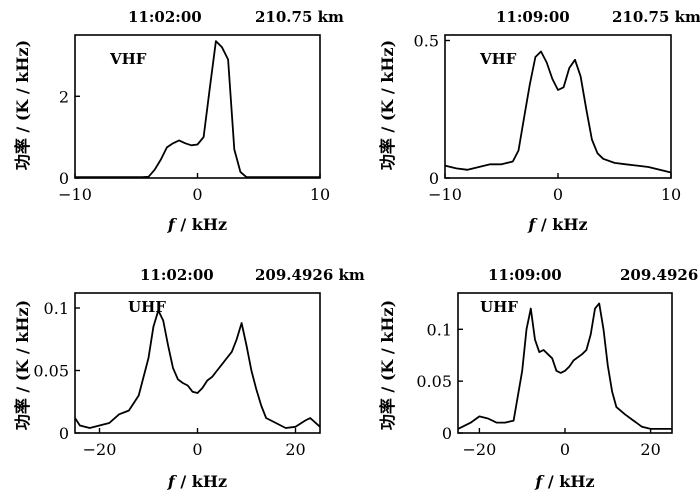 Image resolution: width=700 pixels, height=495 pixels. I want to click on chart-4-y-tick-label: 0, so click(447, 433).